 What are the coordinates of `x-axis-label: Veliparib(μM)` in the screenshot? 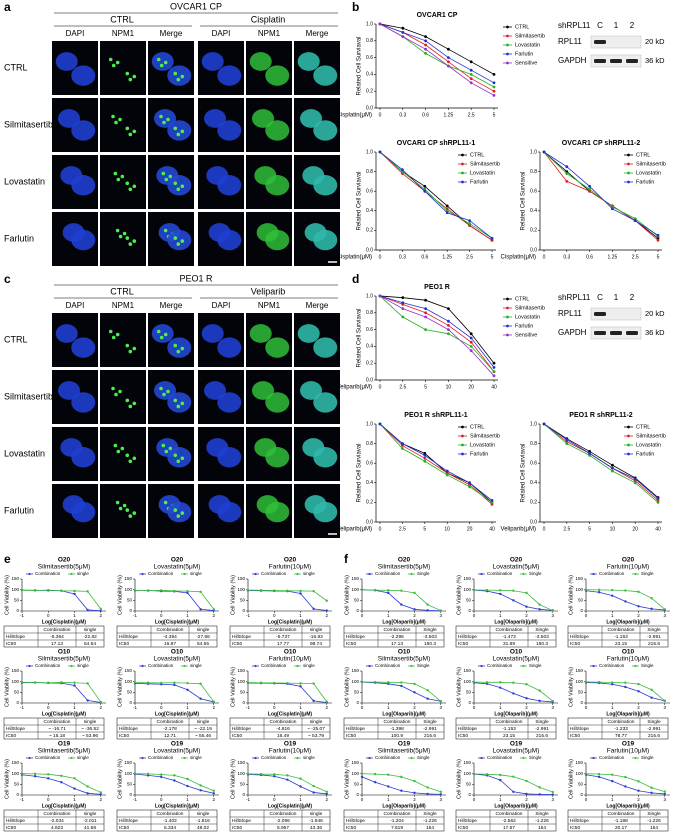 It's located at (354, 388).